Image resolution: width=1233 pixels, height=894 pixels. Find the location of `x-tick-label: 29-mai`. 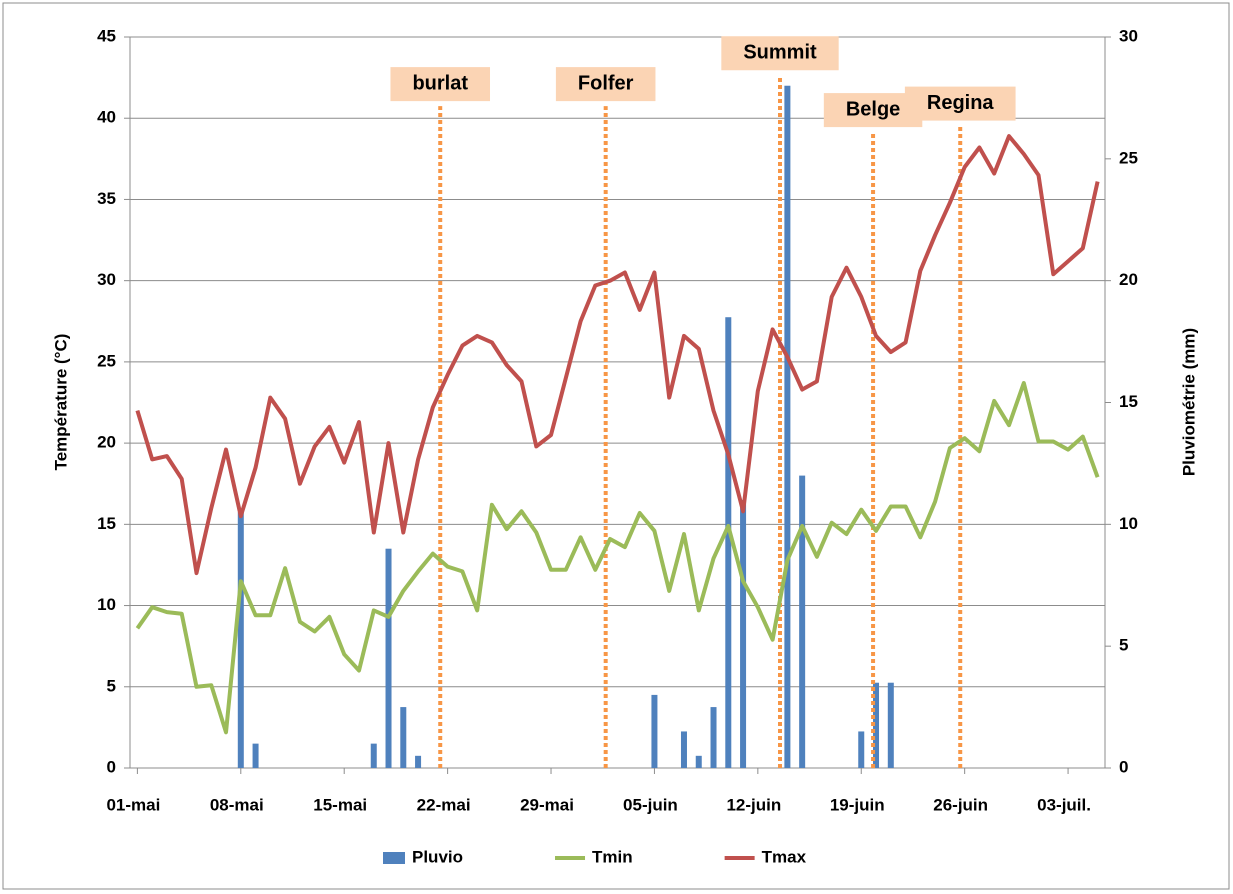

x-tick-label: 29-mai is located at coordinates (547, 804).